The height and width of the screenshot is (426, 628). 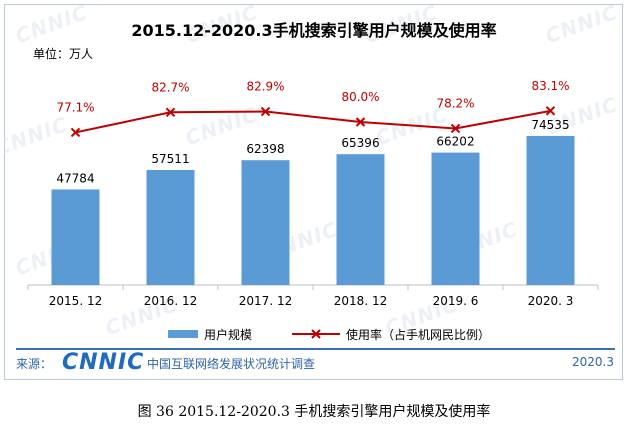 What do you see at coordinates (170, 301) in the screenshot?
I see `x-tick-label: 2016. 12` at bounding box center [170, 301].